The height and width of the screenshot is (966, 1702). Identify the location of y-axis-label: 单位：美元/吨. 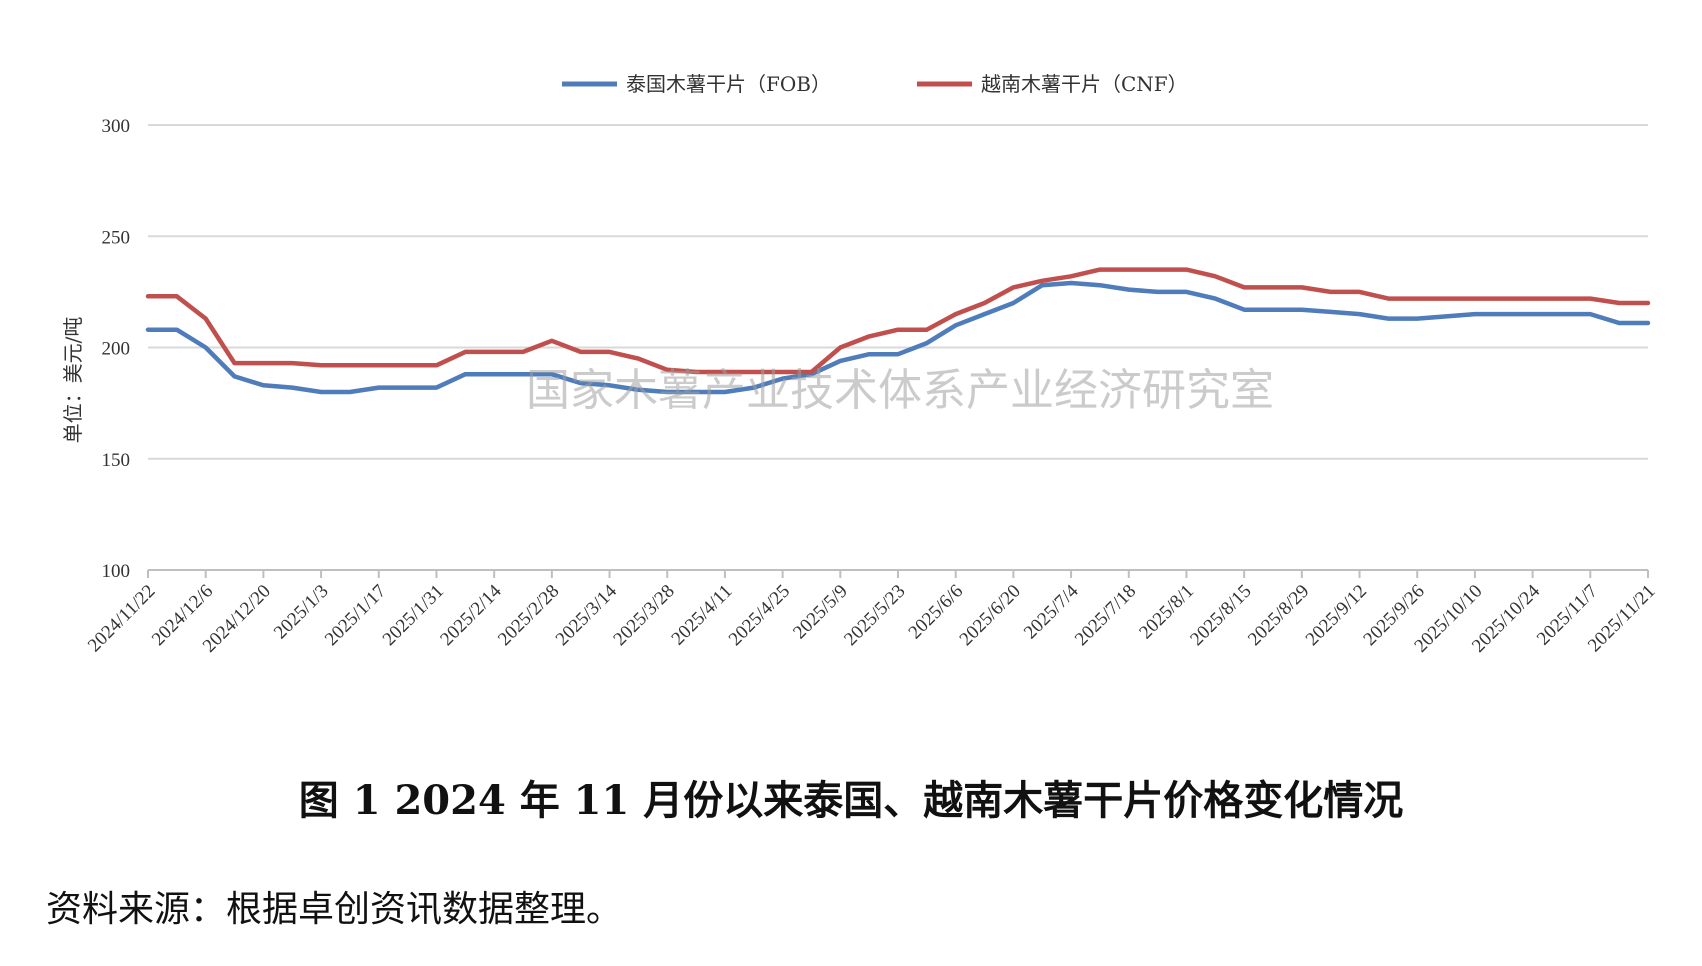
(73, 380).